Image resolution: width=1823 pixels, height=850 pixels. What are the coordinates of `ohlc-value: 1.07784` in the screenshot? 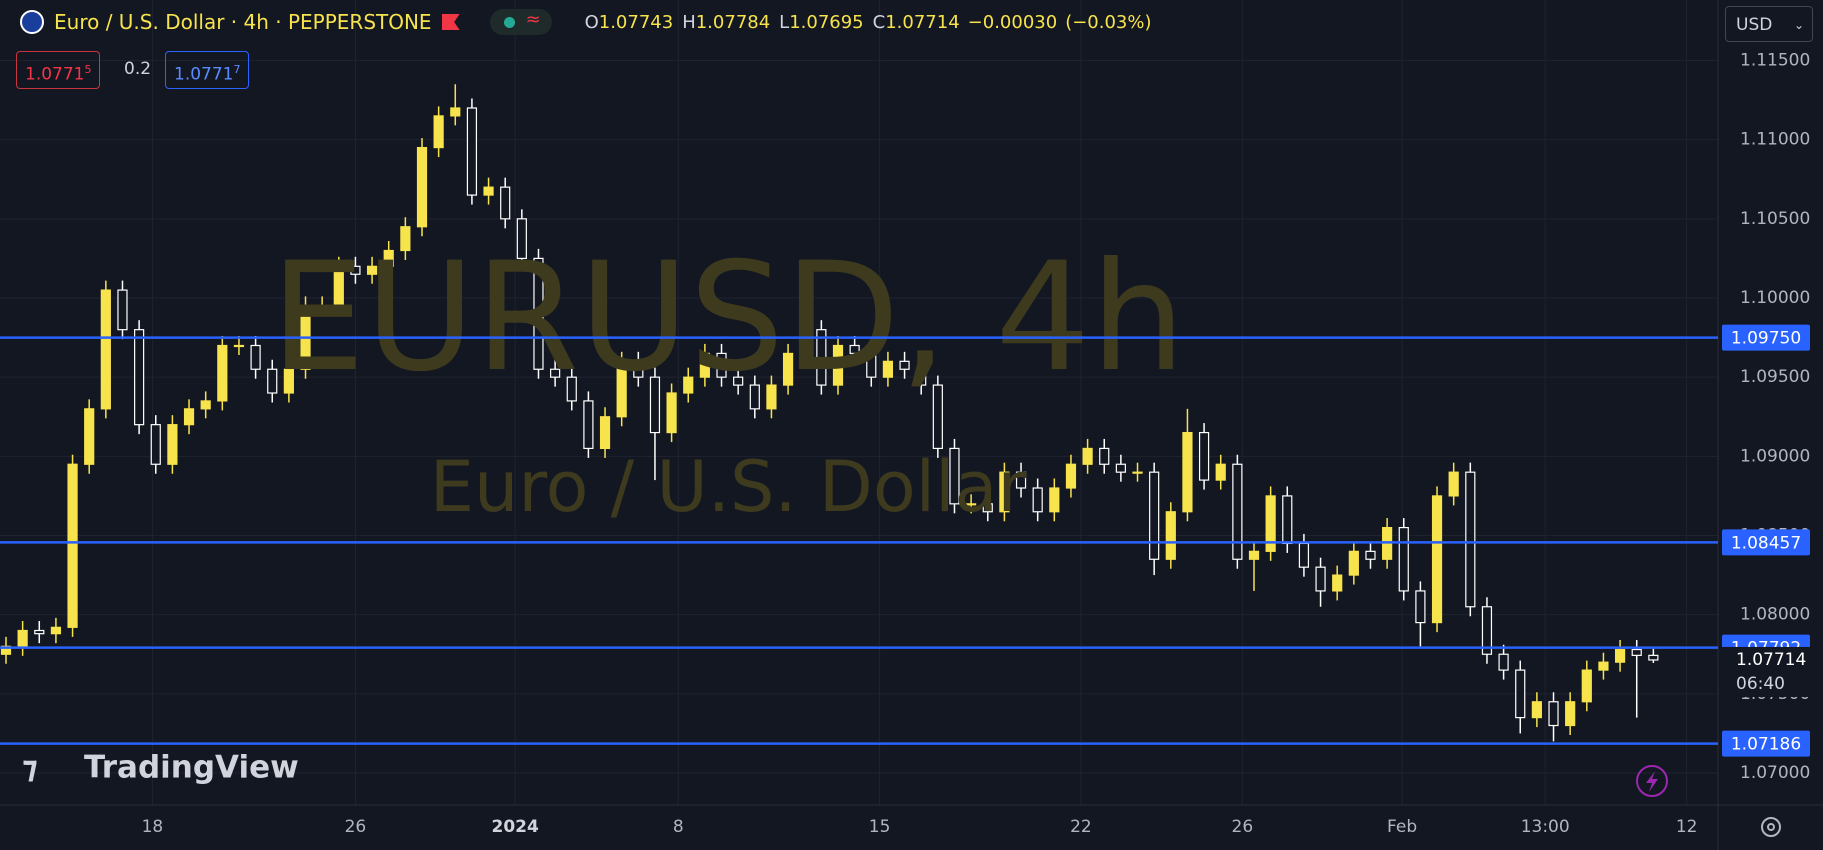 It's located at (733, 22).